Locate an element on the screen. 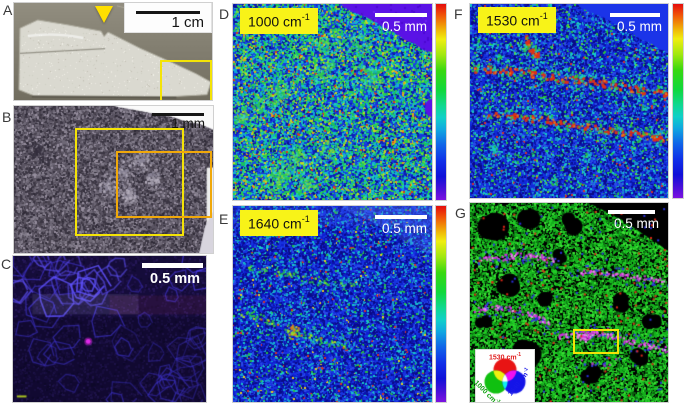  scale-label-f: 0.5 mm is located at coordinates (639, 26).